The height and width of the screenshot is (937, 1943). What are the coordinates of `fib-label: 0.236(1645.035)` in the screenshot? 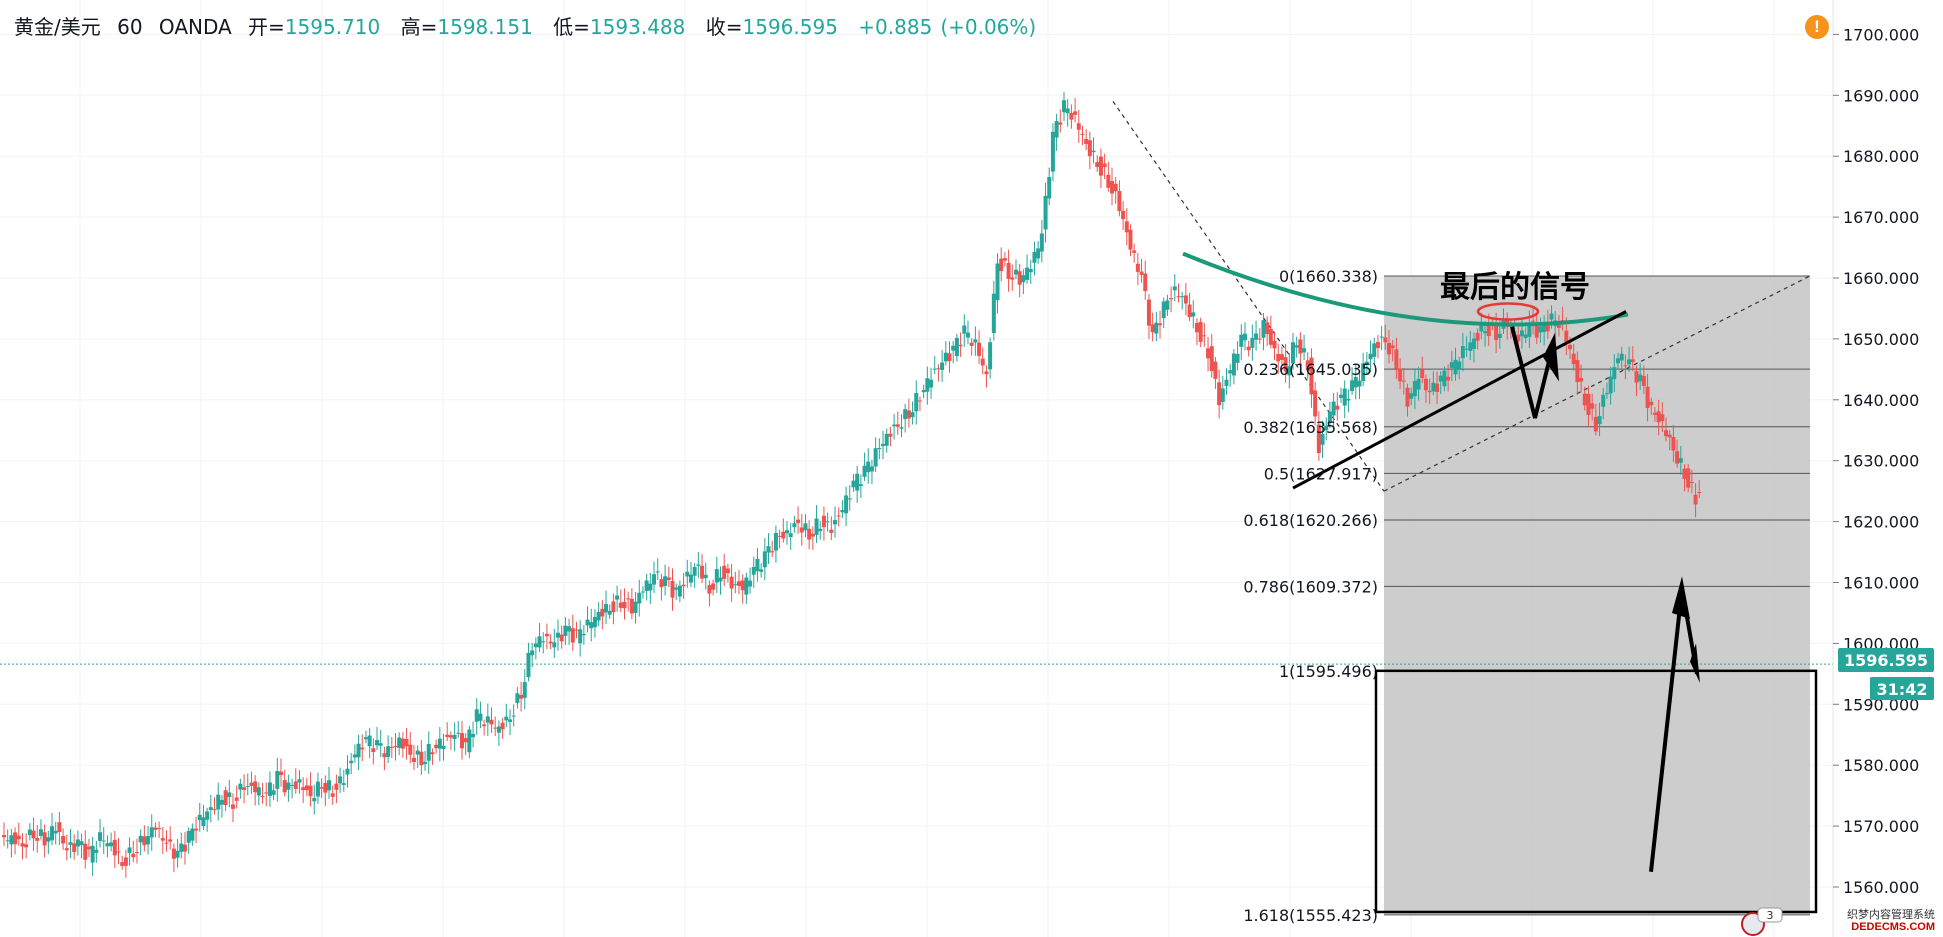 It's located at (1310, 369).